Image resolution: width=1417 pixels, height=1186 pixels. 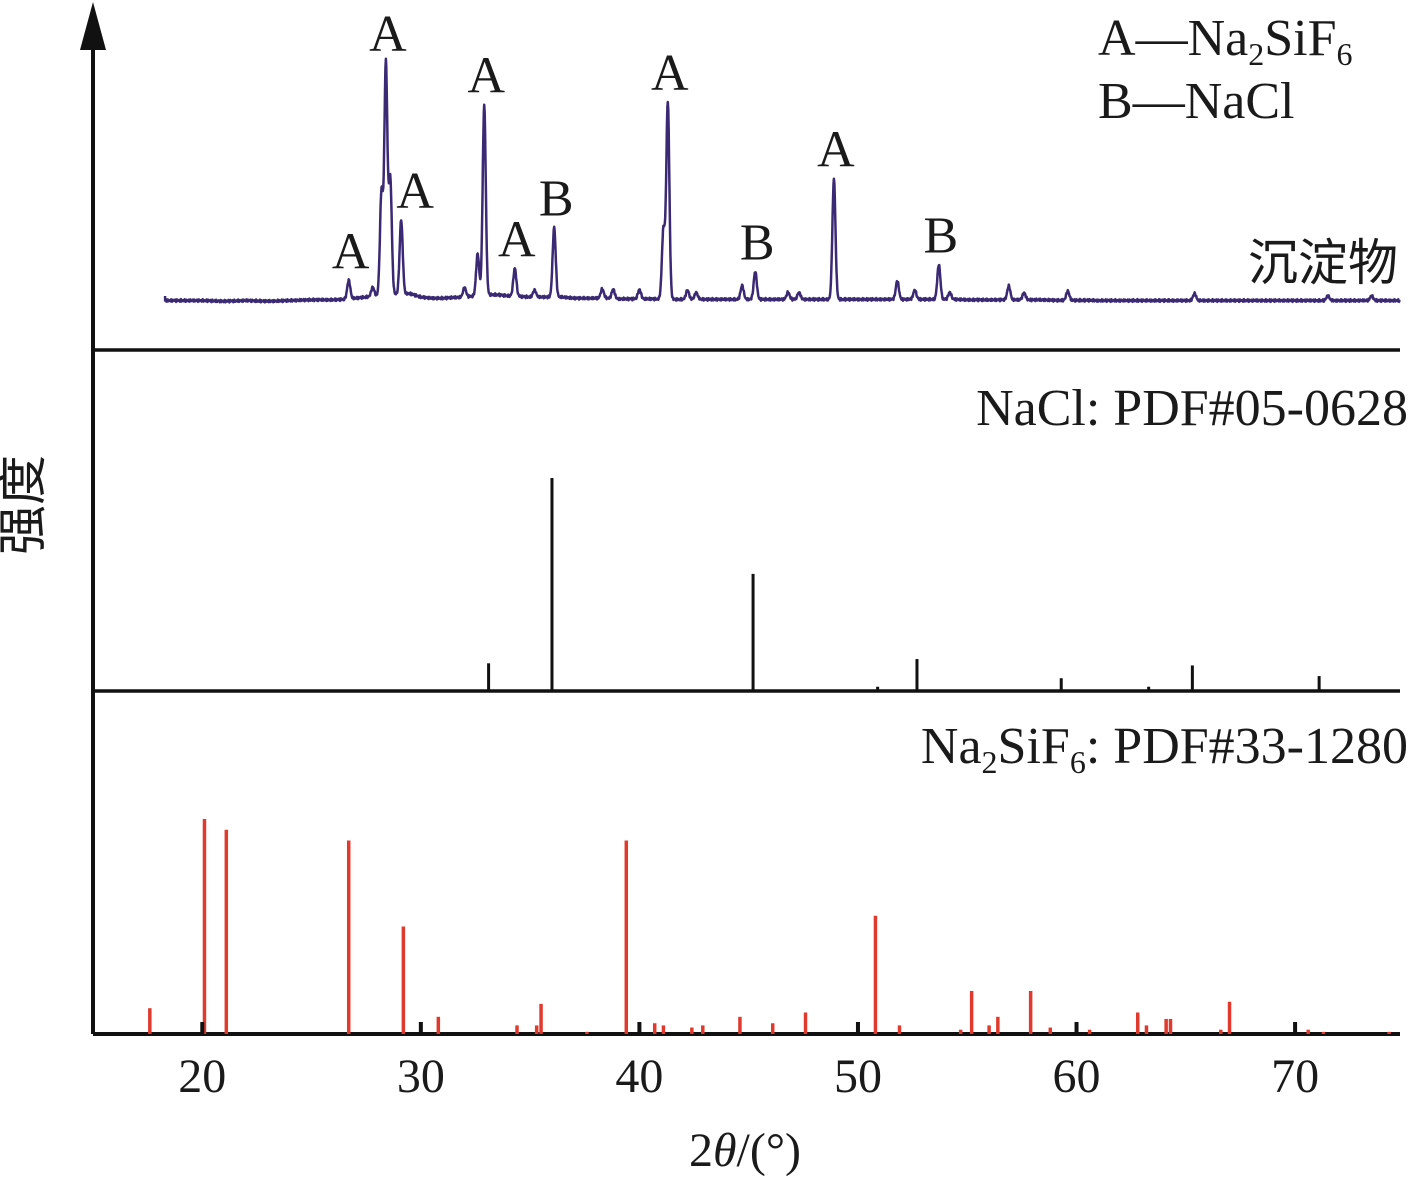 What do you see at coordinates (1164, 749) in the screenshot?
I see `panel-label-na2sif6: Na2SiF6: PDF#33-1280` at bounding box center [1164, 749].